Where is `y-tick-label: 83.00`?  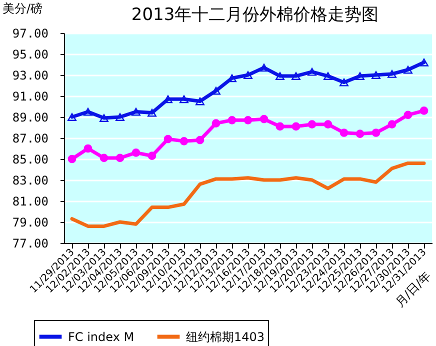
y-tick-label: 83.00 is located at coordinates (30, 181).